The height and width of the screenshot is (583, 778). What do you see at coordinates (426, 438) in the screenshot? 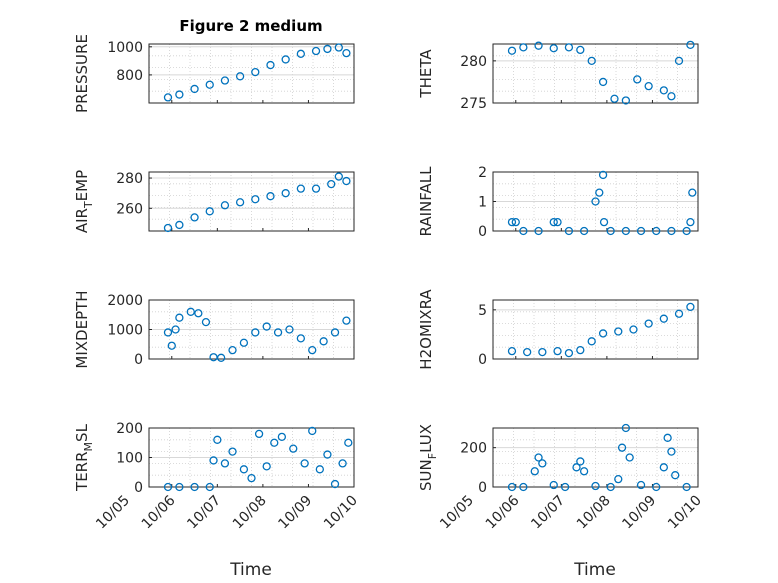
I see `y-label-tail: LUX` at bounding box center [426, 438].